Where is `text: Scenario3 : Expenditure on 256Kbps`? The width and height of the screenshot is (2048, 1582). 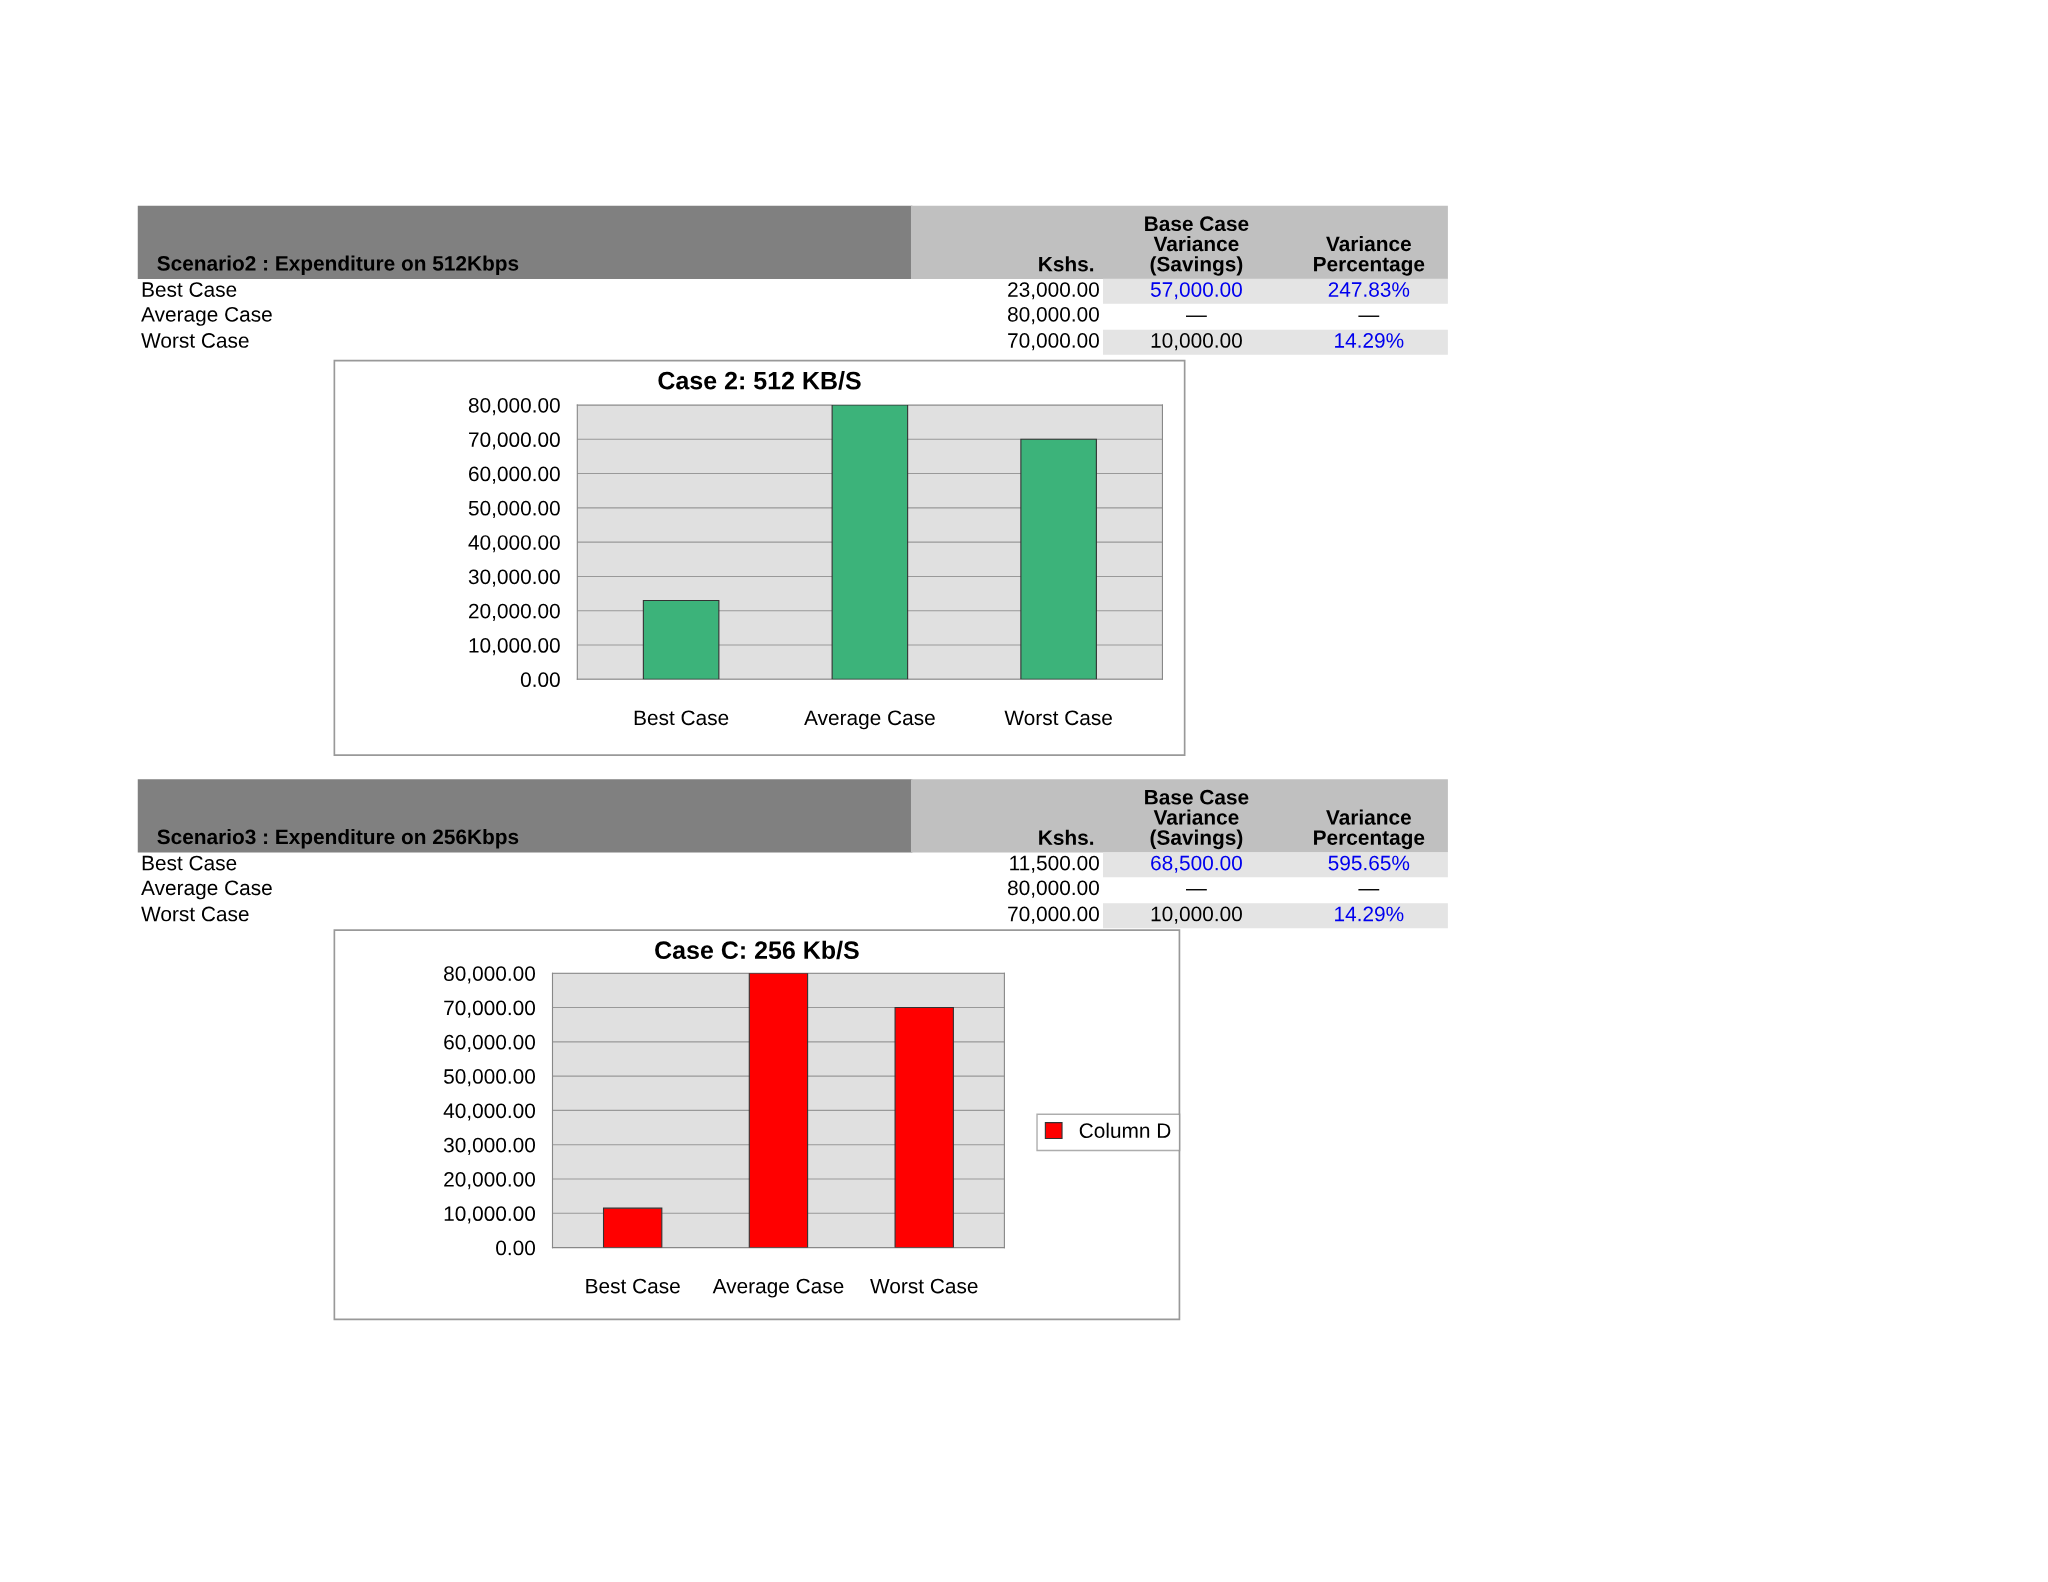 text: Scenario3 : Expenditure on 256Kbps is located at coordinates (338, 838).